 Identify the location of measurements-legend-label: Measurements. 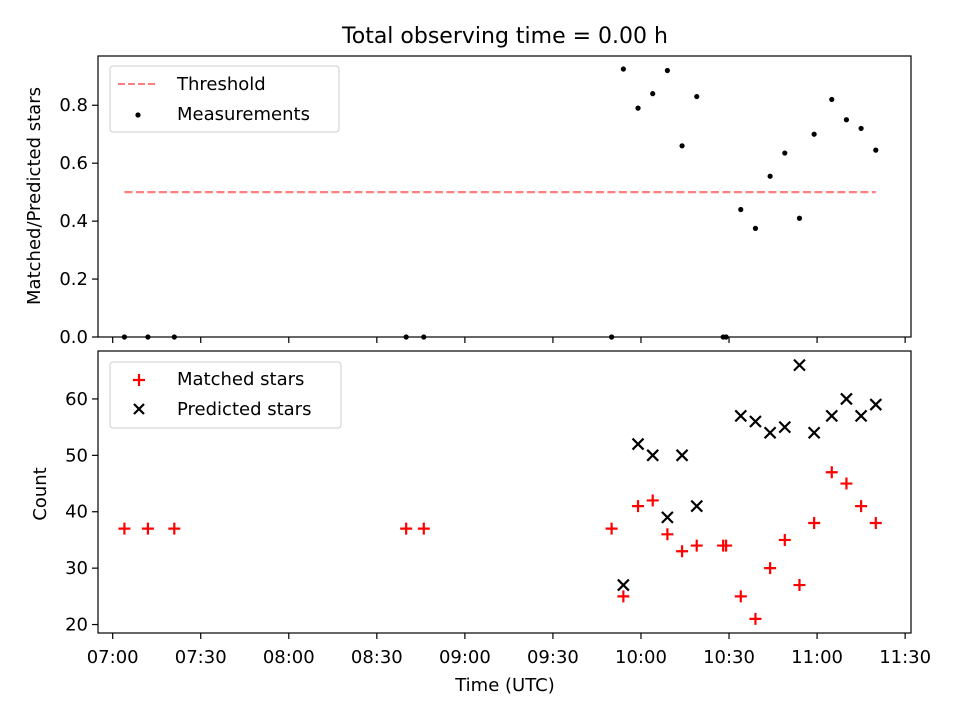
(243, 114).